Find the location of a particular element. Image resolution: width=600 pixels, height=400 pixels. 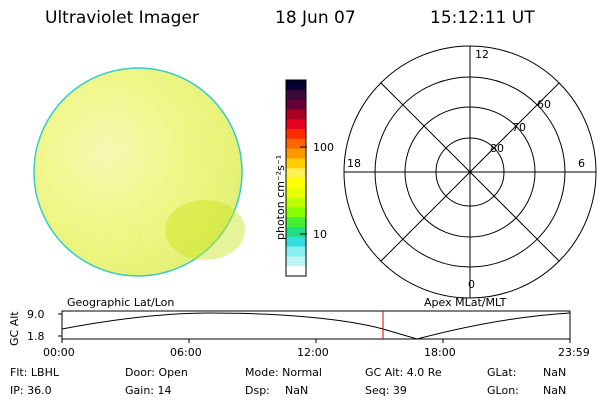

timeline-ytick-1-8: 1.8 is located at coordinates (36, 336).